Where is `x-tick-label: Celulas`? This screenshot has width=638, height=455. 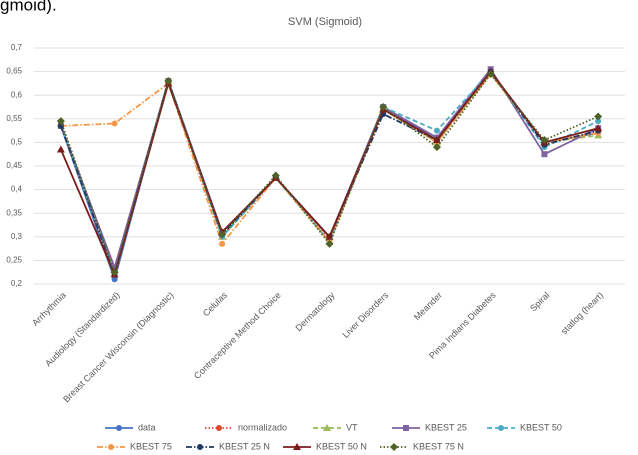
x-tick-label: Celulas is located at coordinates (215, 304).